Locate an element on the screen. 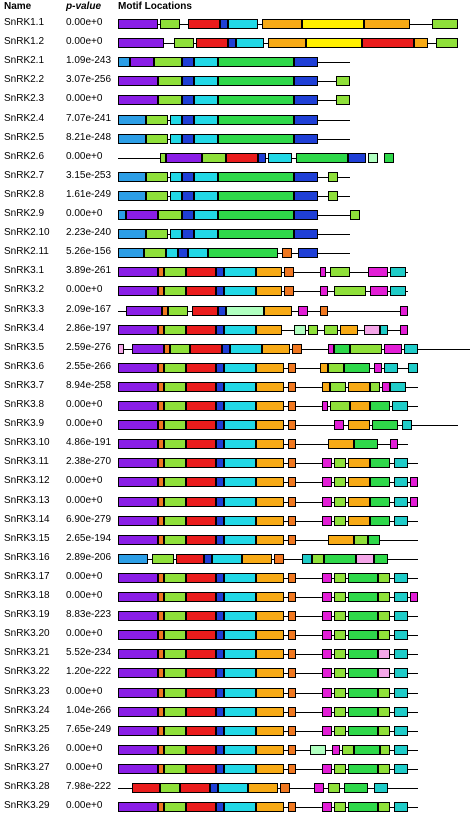 The width and height of the screenshot is (474, 839). gene-name: SnRK1.1 is located at coordinates (24, 22).